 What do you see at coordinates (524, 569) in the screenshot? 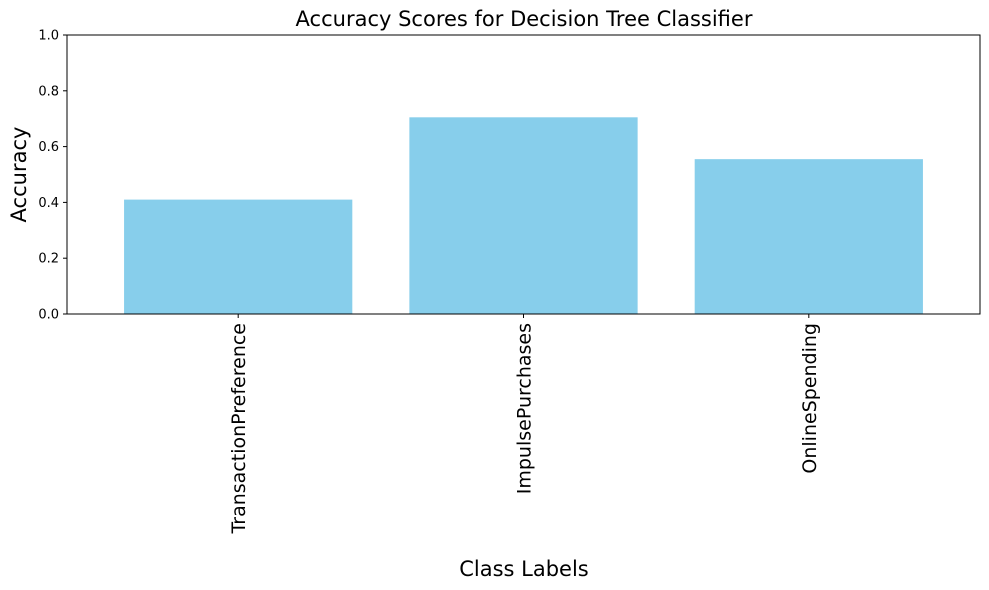
I see `x-axis-label: Class Labels` at bounding box center [524, 569].